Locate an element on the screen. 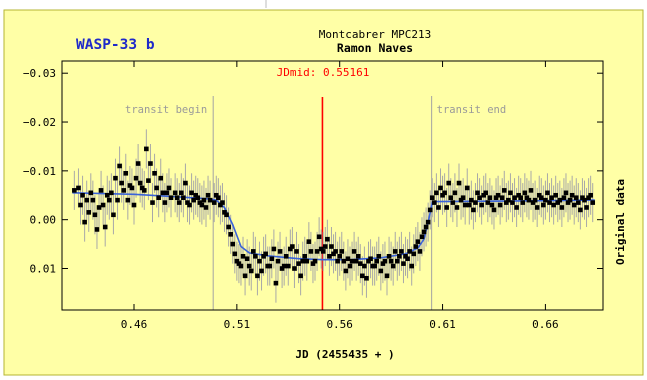 The height and width of the screenshot is (380, 647). planet-label: WASP-33 b is located at coordinates (115, 45).